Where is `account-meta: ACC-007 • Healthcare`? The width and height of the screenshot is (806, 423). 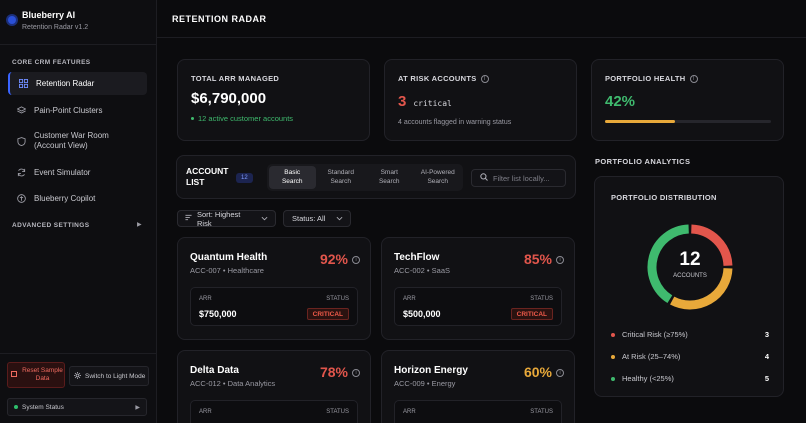 account-meta: ACC-007 • Healthcare is located at coordinates (227, 270).